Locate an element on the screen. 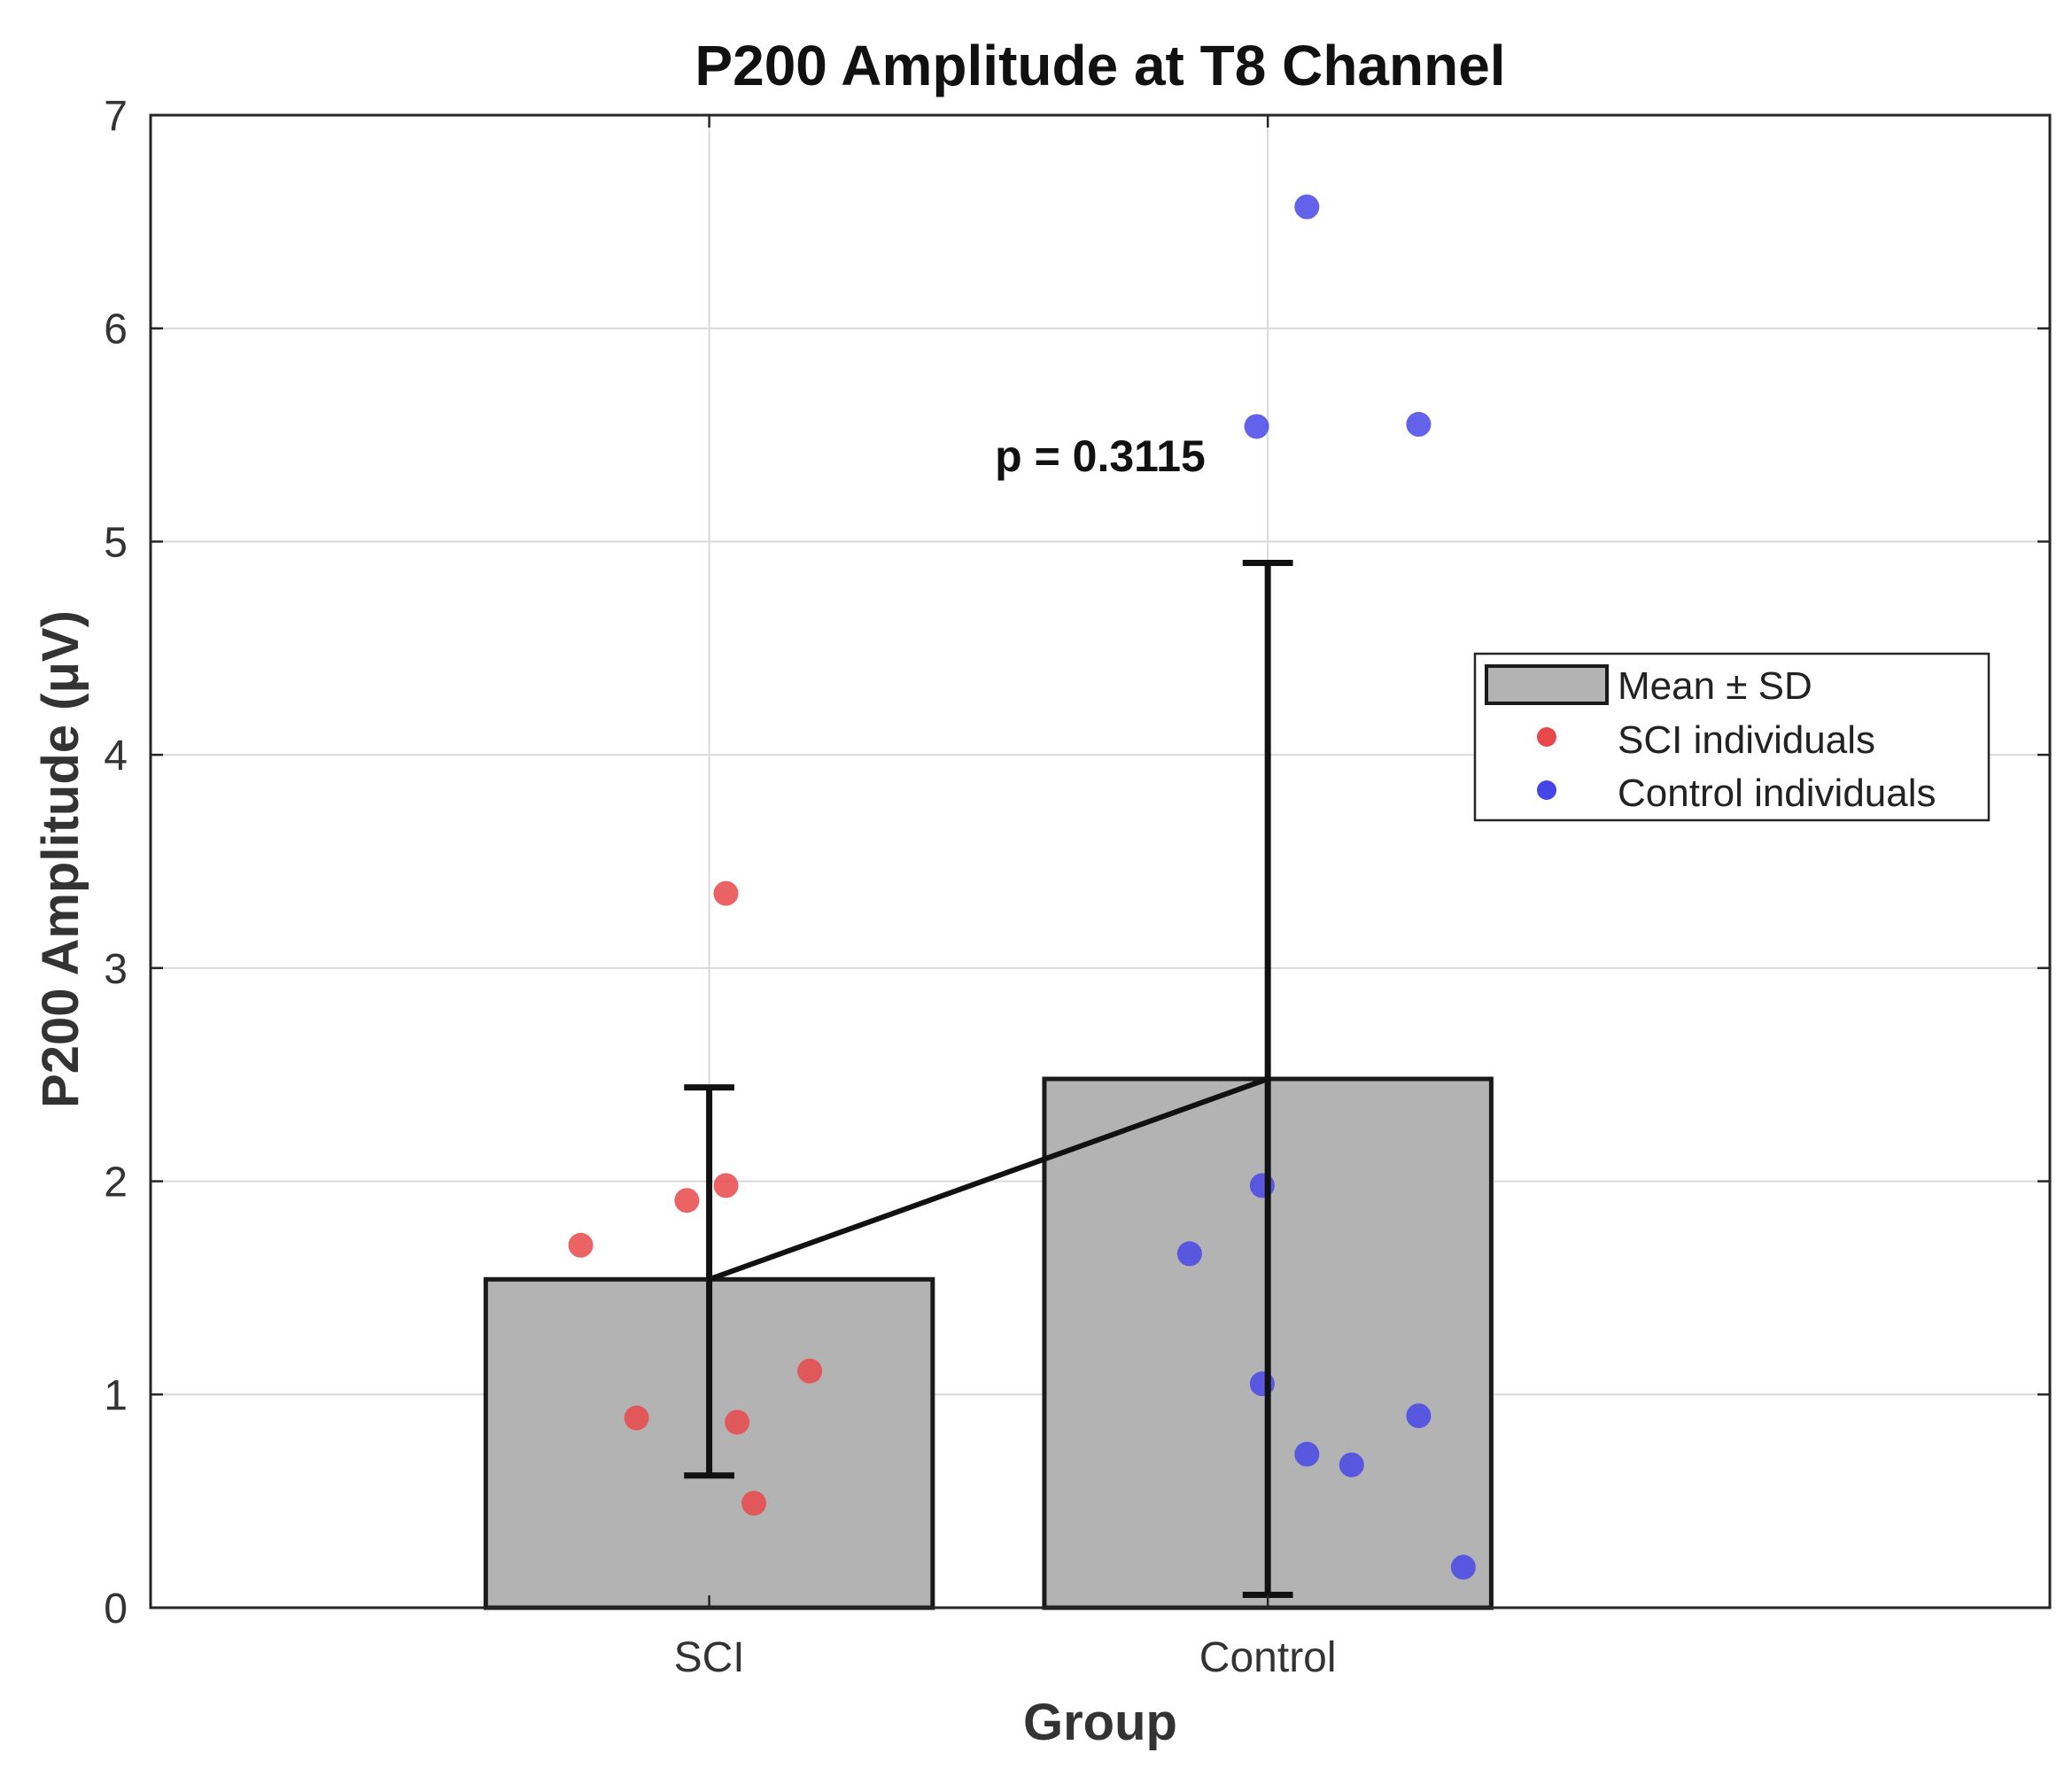 The height and width of the screenshot is (1776, 2072). p-value-annotation: p = 0.3115 is located at coordinates (1100, 456).